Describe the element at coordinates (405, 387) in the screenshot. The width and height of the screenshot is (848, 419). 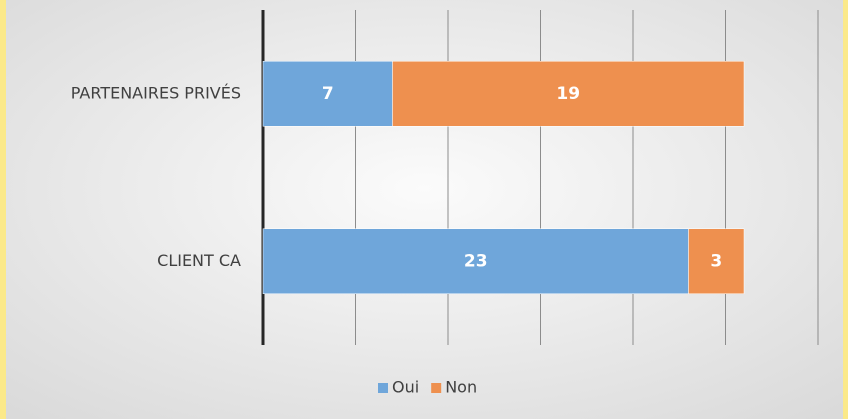
I see `legend-label: Oui` at that location.